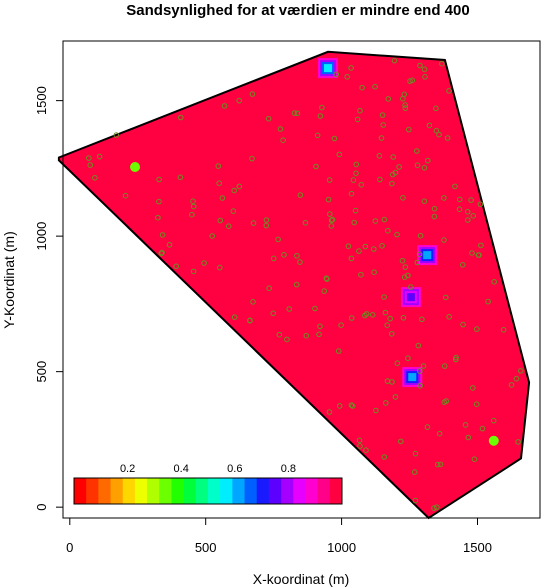  What do you see at coordinates (41, 236) in the screenshot?
I see `y-tick-label: 1000` at bounding box center [41, 236].